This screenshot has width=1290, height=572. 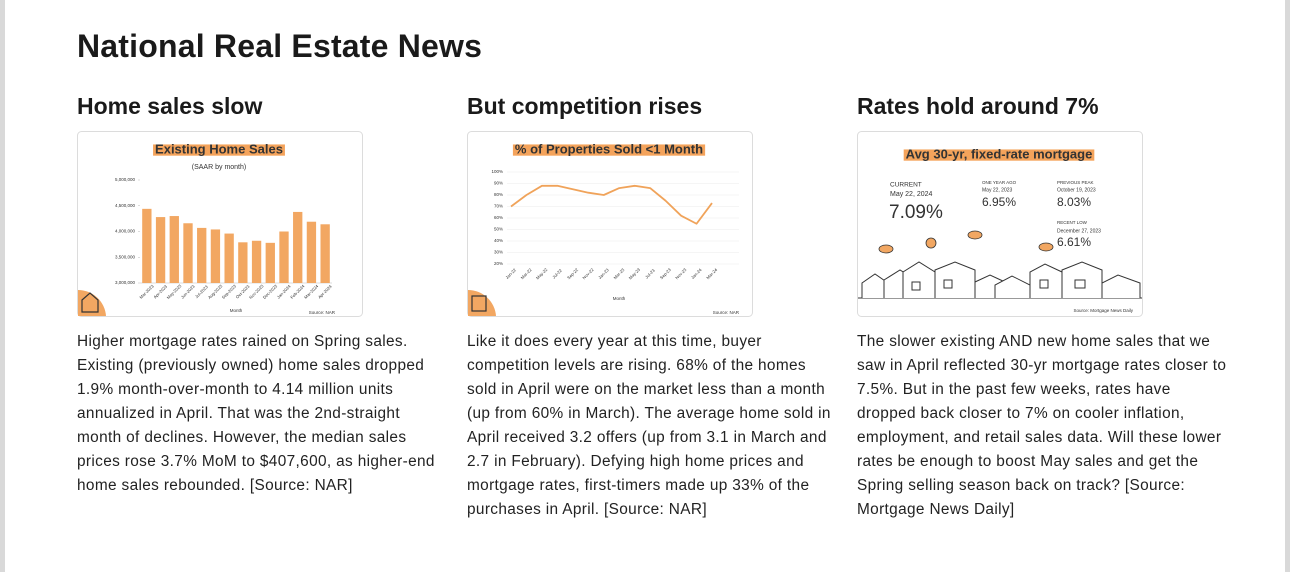 What do you see at coordinates (1000, 280) in the screenshot?
I see `houses-illustration` at bounding box center [1000, 280].